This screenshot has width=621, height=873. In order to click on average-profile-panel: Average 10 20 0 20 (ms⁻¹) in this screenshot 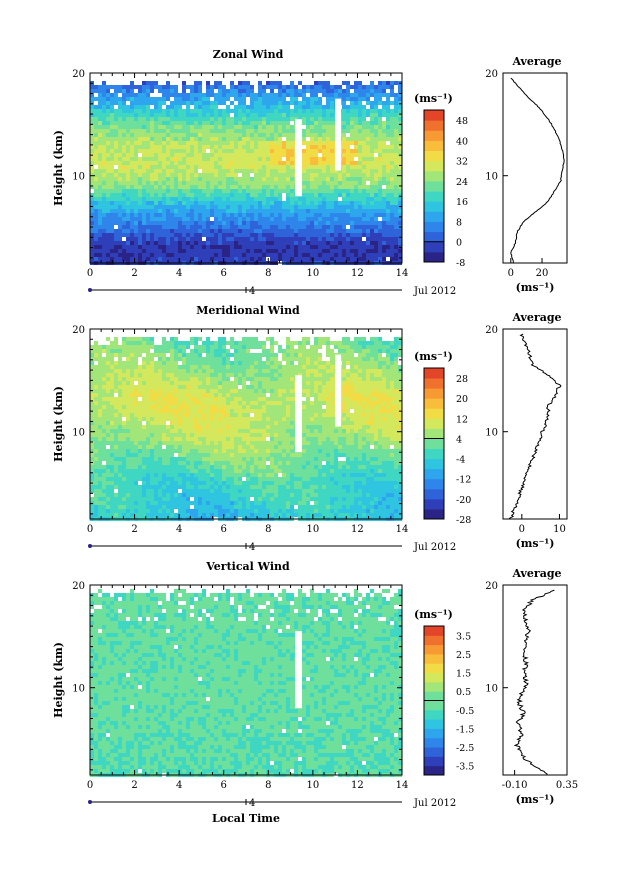, I will do `click(526, 174)`.